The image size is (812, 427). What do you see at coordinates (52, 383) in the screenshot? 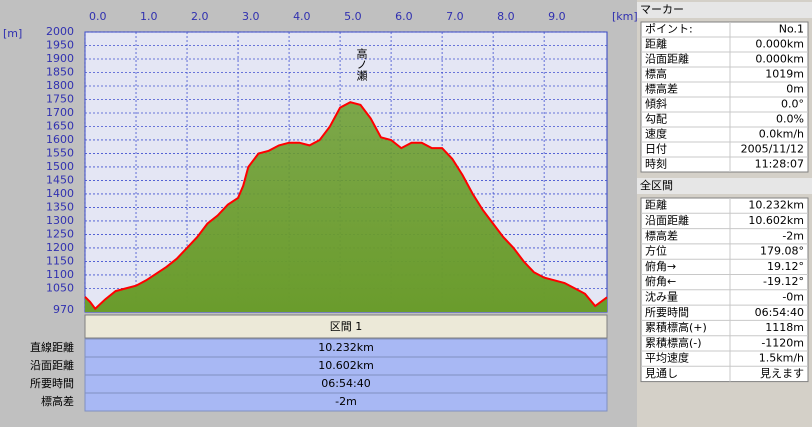
I see `section-label: 所要時間` at bounding box center [52, 383].